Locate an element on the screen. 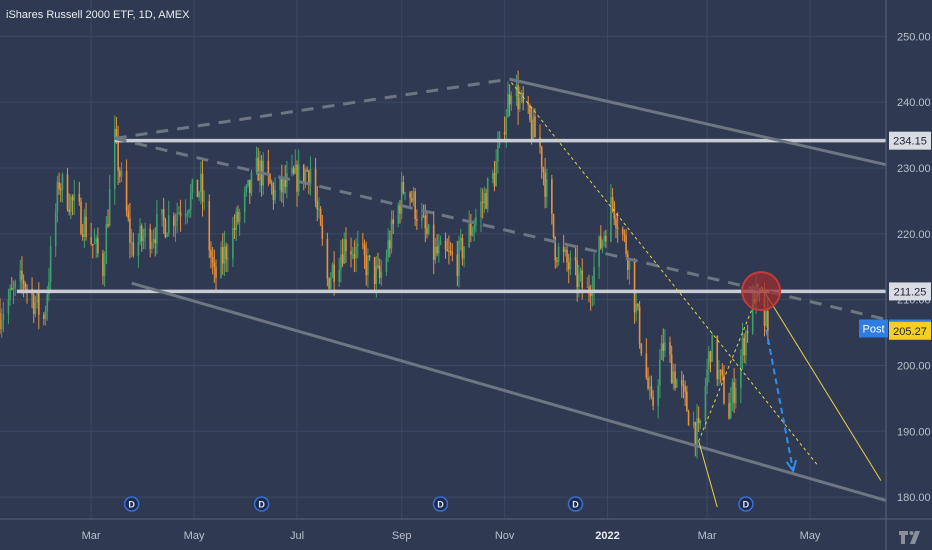  channel-line is located at coordinates (698, 122).